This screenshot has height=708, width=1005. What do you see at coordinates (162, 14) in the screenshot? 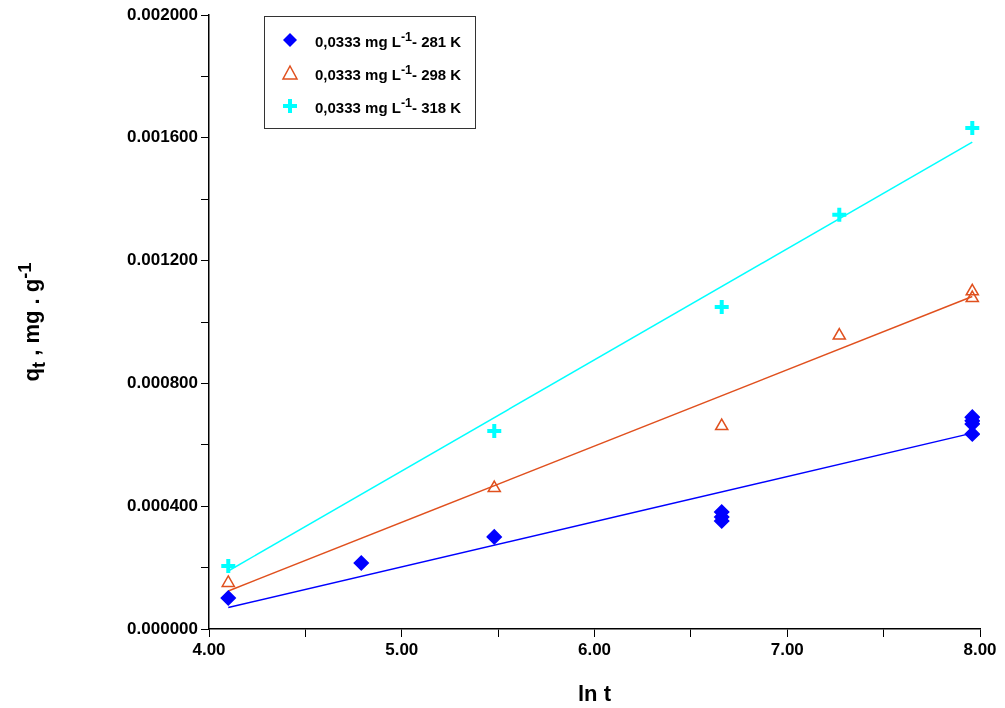
I see `y-tick-label: 0.002000` at bounding box center [162, 14].